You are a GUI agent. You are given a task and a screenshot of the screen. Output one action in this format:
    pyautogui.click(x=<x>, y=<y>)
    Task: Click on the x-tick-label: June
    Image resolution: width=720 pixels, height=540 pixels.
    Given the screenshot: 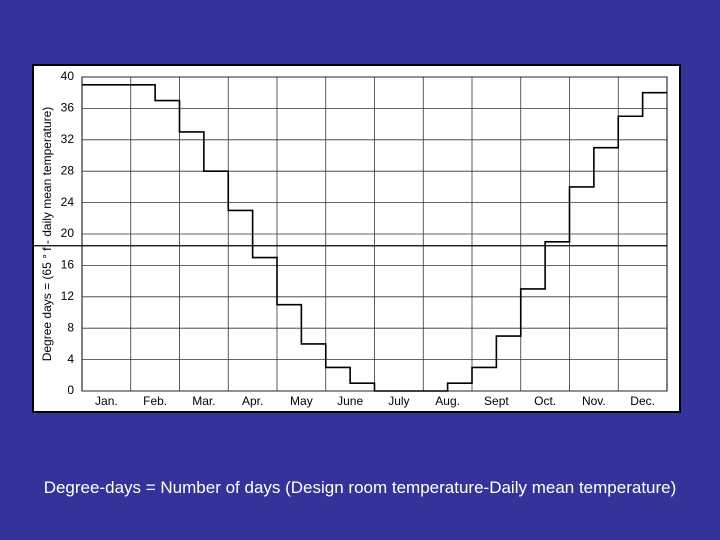 What is the action you would take?
    pyautogui.click(x=350, y=401)
    